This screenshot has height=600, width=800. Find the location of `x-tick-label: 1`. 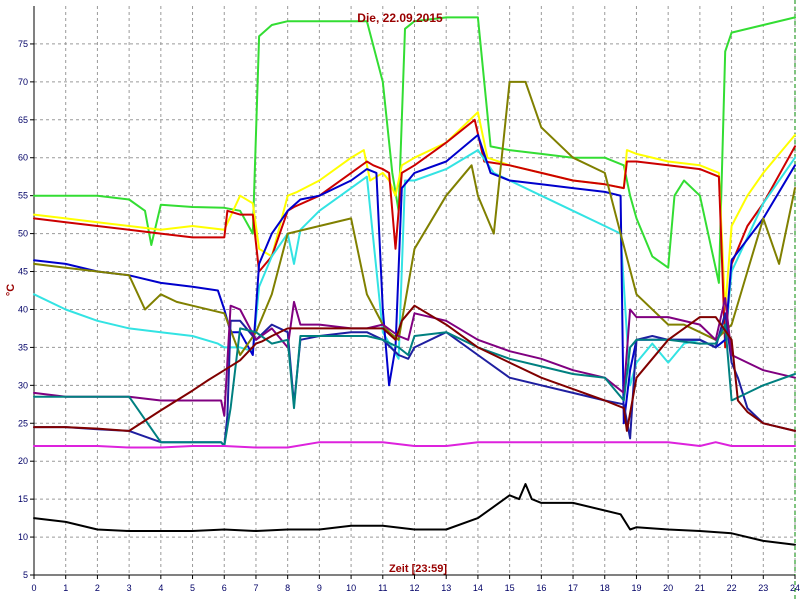

x-tick-label: 1 is located at coordinates (65, 588).